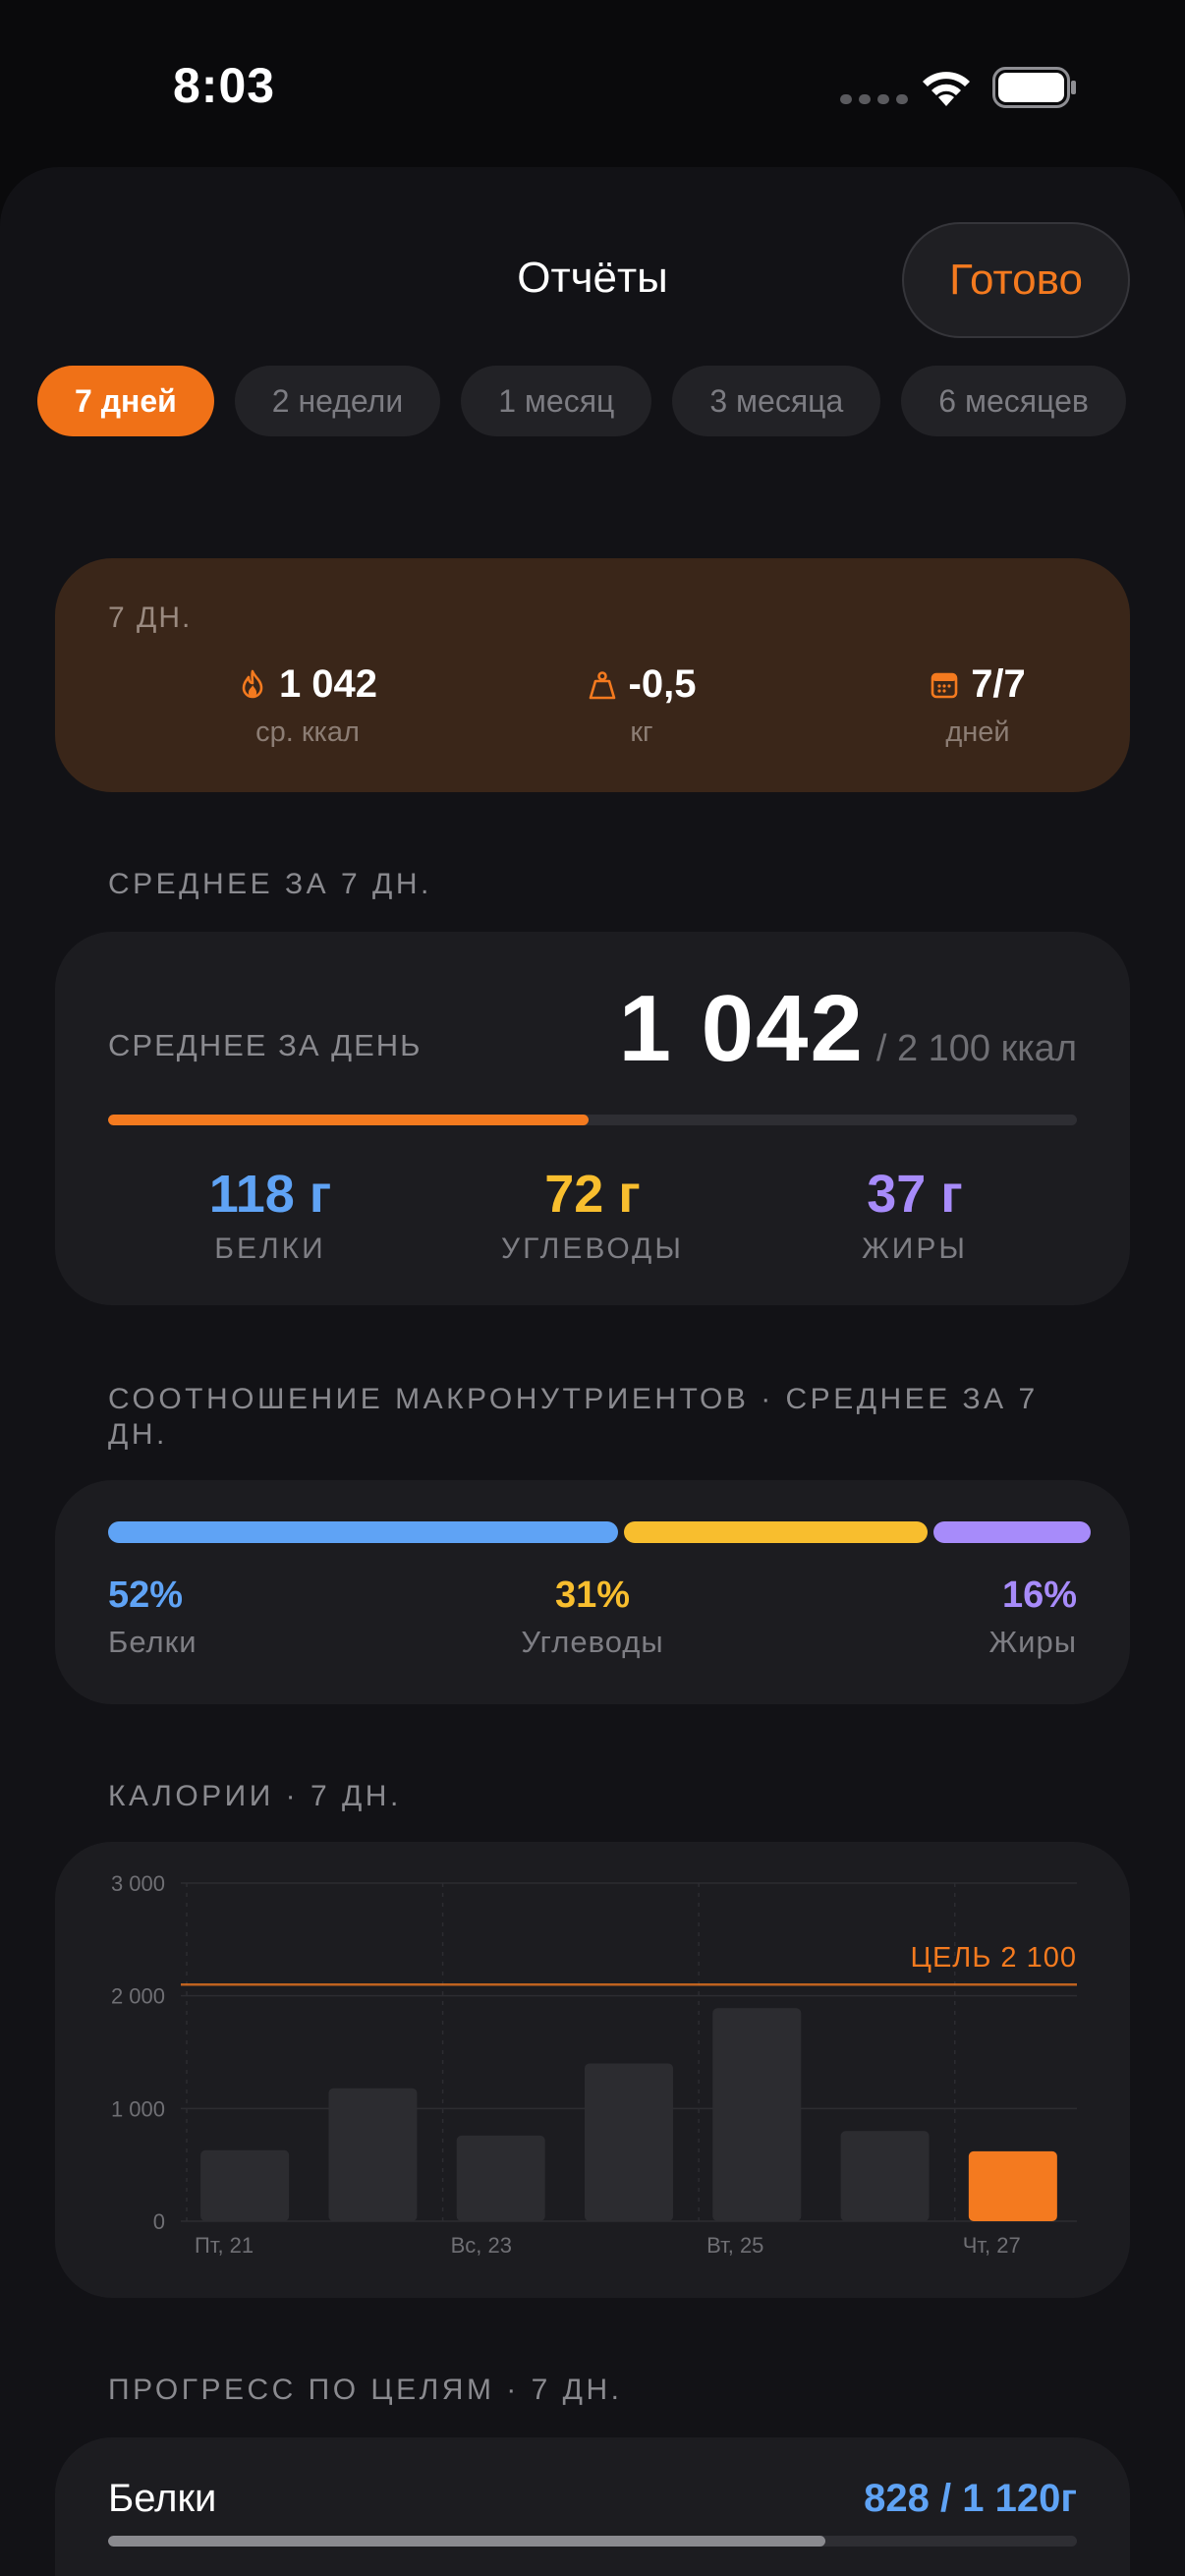 This screenshot has height=2576, width=1185. I want to click on ratio-carbs: 31% Углеводы, so click(592, 1617).